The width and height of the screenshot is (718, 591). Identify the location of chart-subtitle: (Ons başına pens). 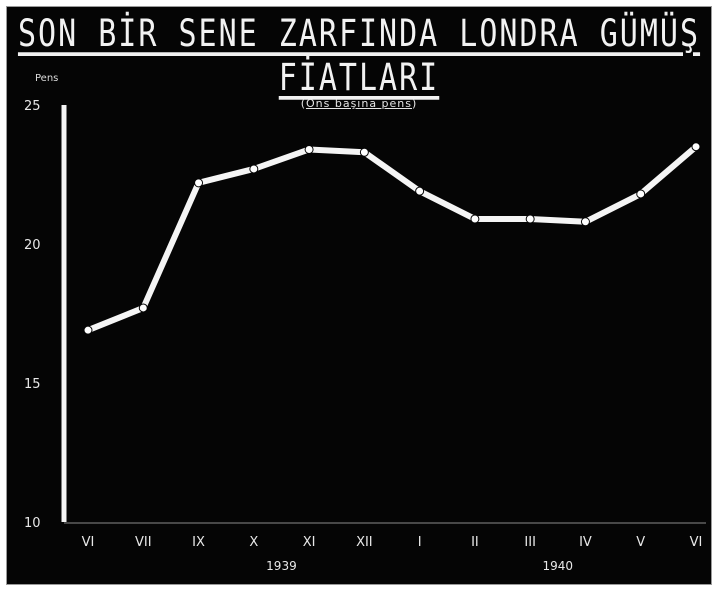
(359, 103).